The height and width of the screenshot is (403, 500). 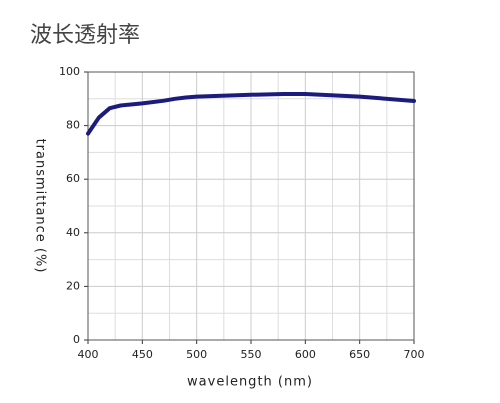 I want to click on y-tick-label: 80, so click(x=73, y=125).